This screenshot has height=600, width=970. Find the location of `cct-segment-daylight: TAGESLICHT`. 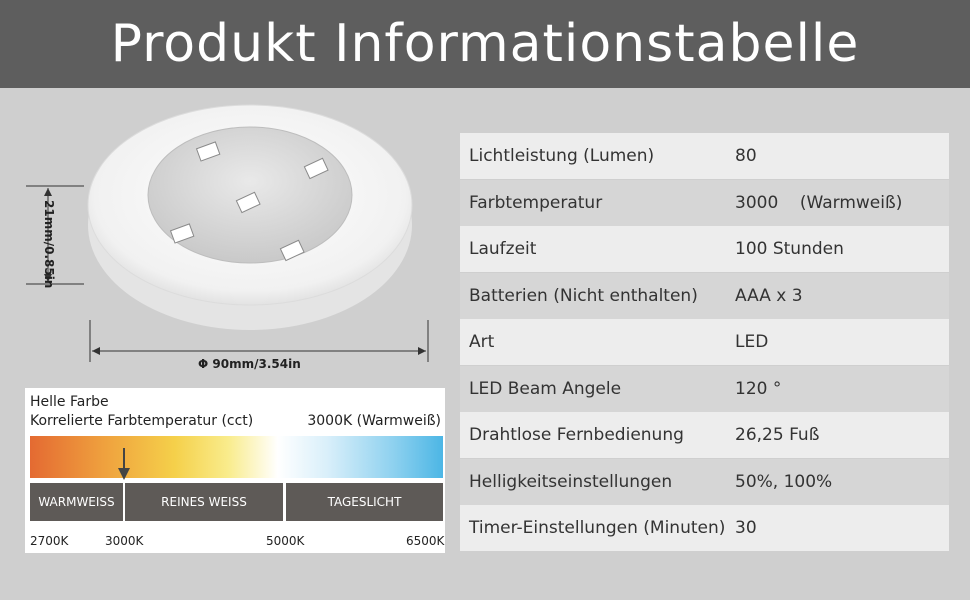

cct-segment-daylight: TAGESLICHT is located at coordinates (364, 502).